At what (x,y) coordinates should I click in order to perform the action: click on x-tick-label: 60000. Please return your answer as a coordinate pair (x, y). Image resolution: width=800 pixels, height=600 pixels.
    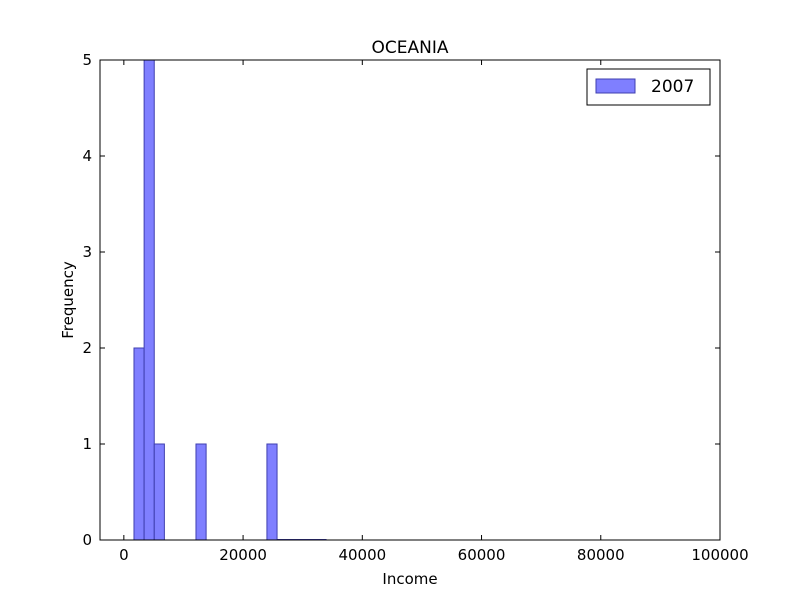
    Looking at the image, I should click on (482, 555).